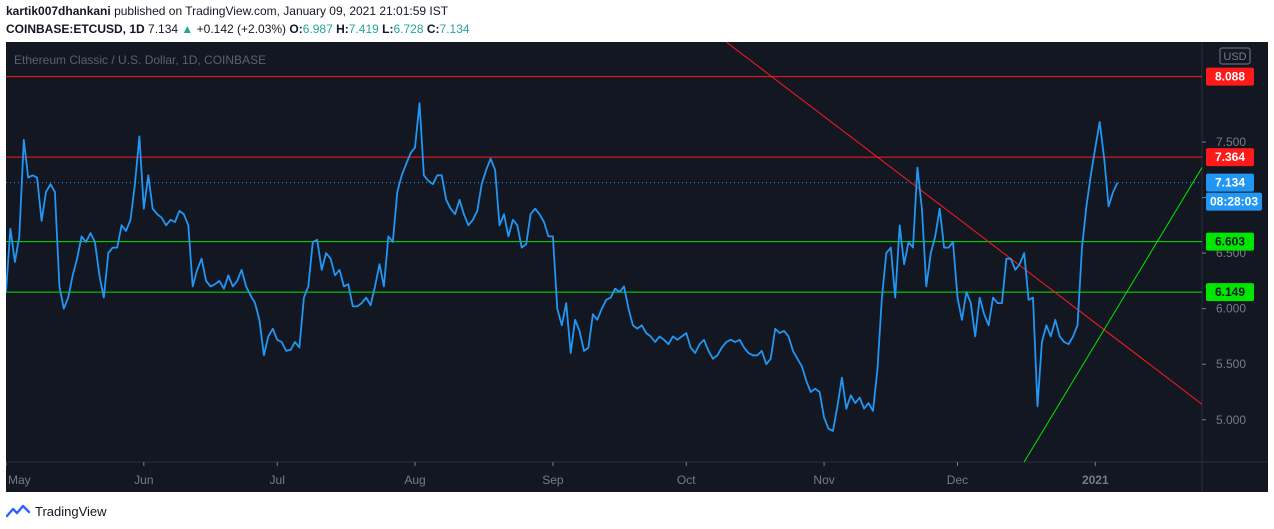  What do you see at coordinates (823, 480) in the screenshot?
I see `x-tick-label: Nov` at bounding box center [823, 480].